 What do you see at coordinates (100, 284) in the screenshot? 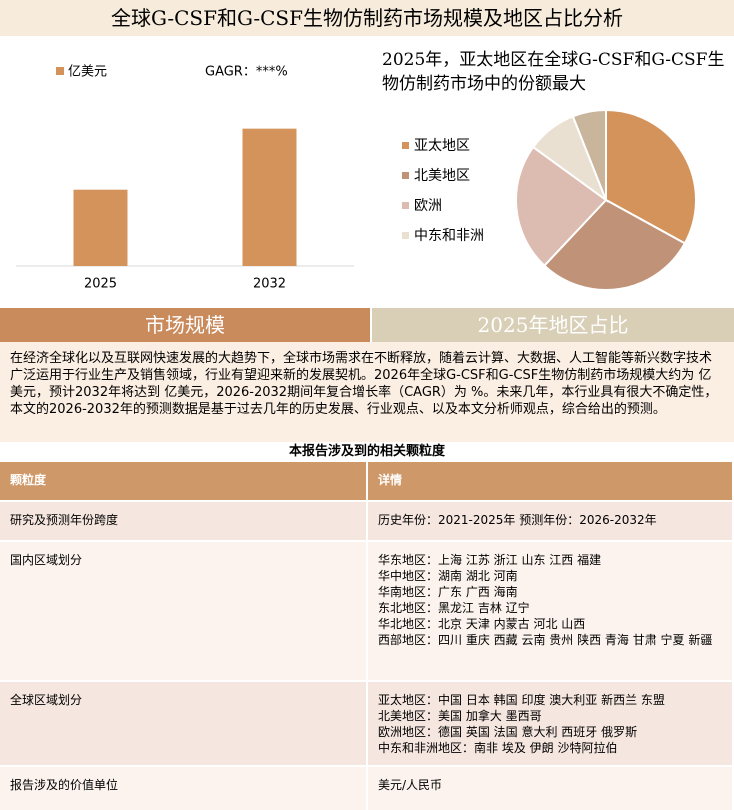
I see `x-tick-label: 2025` at bounding box center [100, 284].